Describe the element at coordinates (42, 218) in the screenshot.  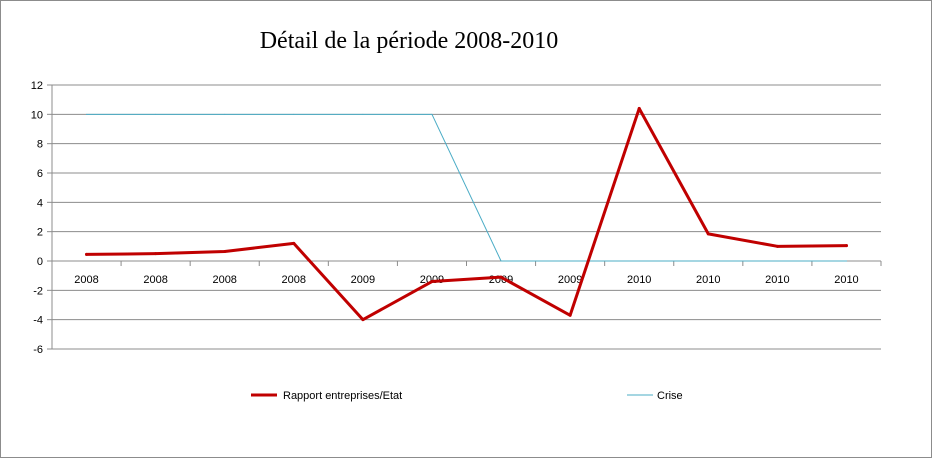
I see `y-axis: -6 -4 -2 0 2 4 6 8 10 12` at that location.